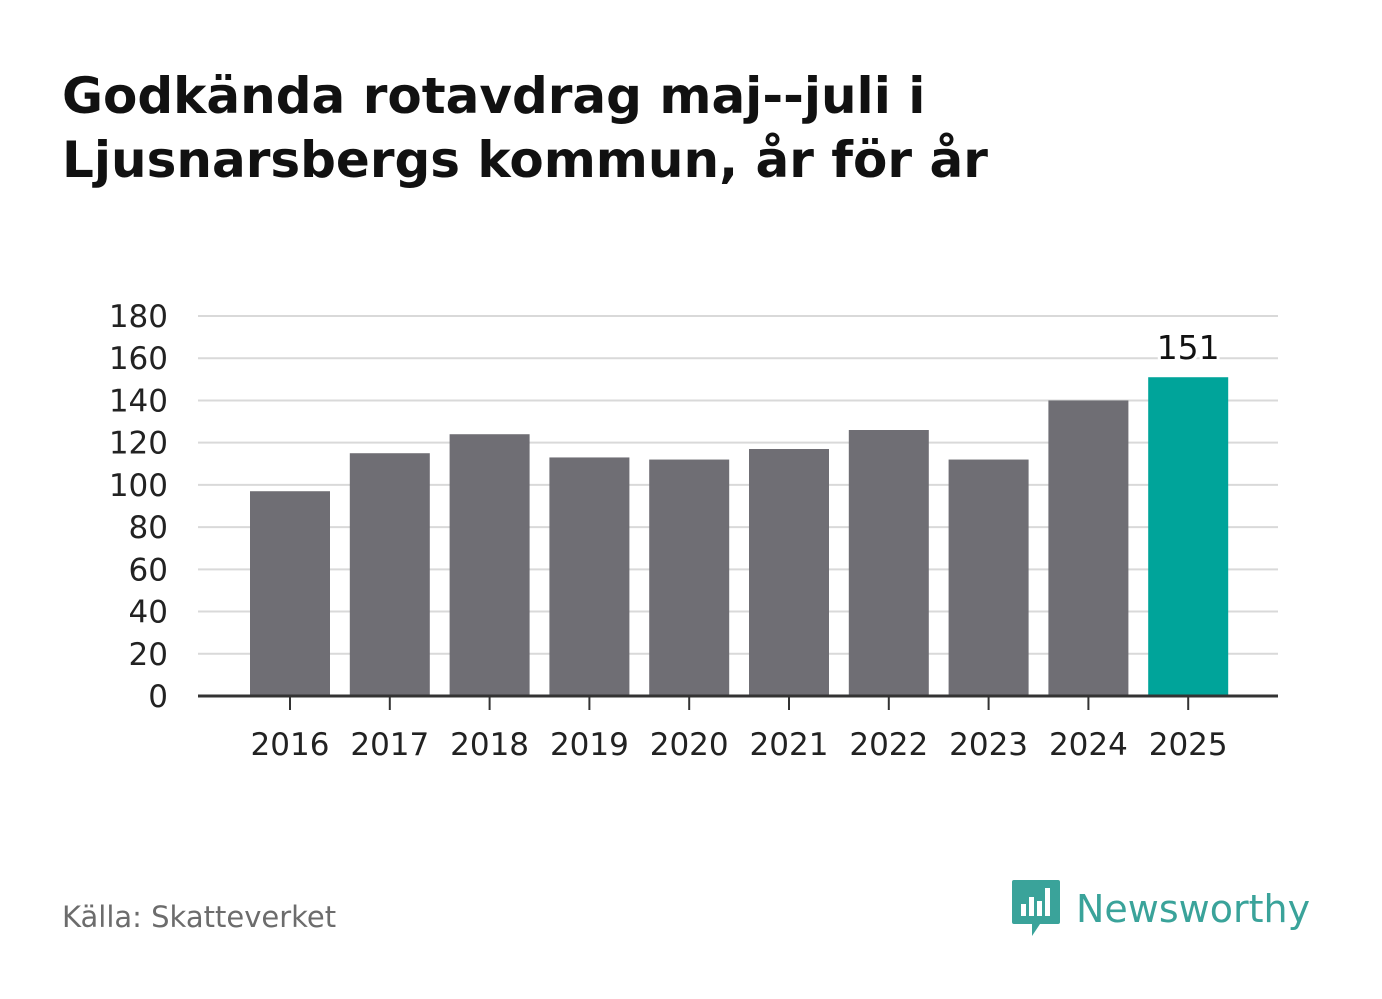 The image size is (1382, 999). What do you see at coordinates (1188, 745) in the screenshot?
I see `x-tick-label: 2025` at bounding box center [1188, 745].